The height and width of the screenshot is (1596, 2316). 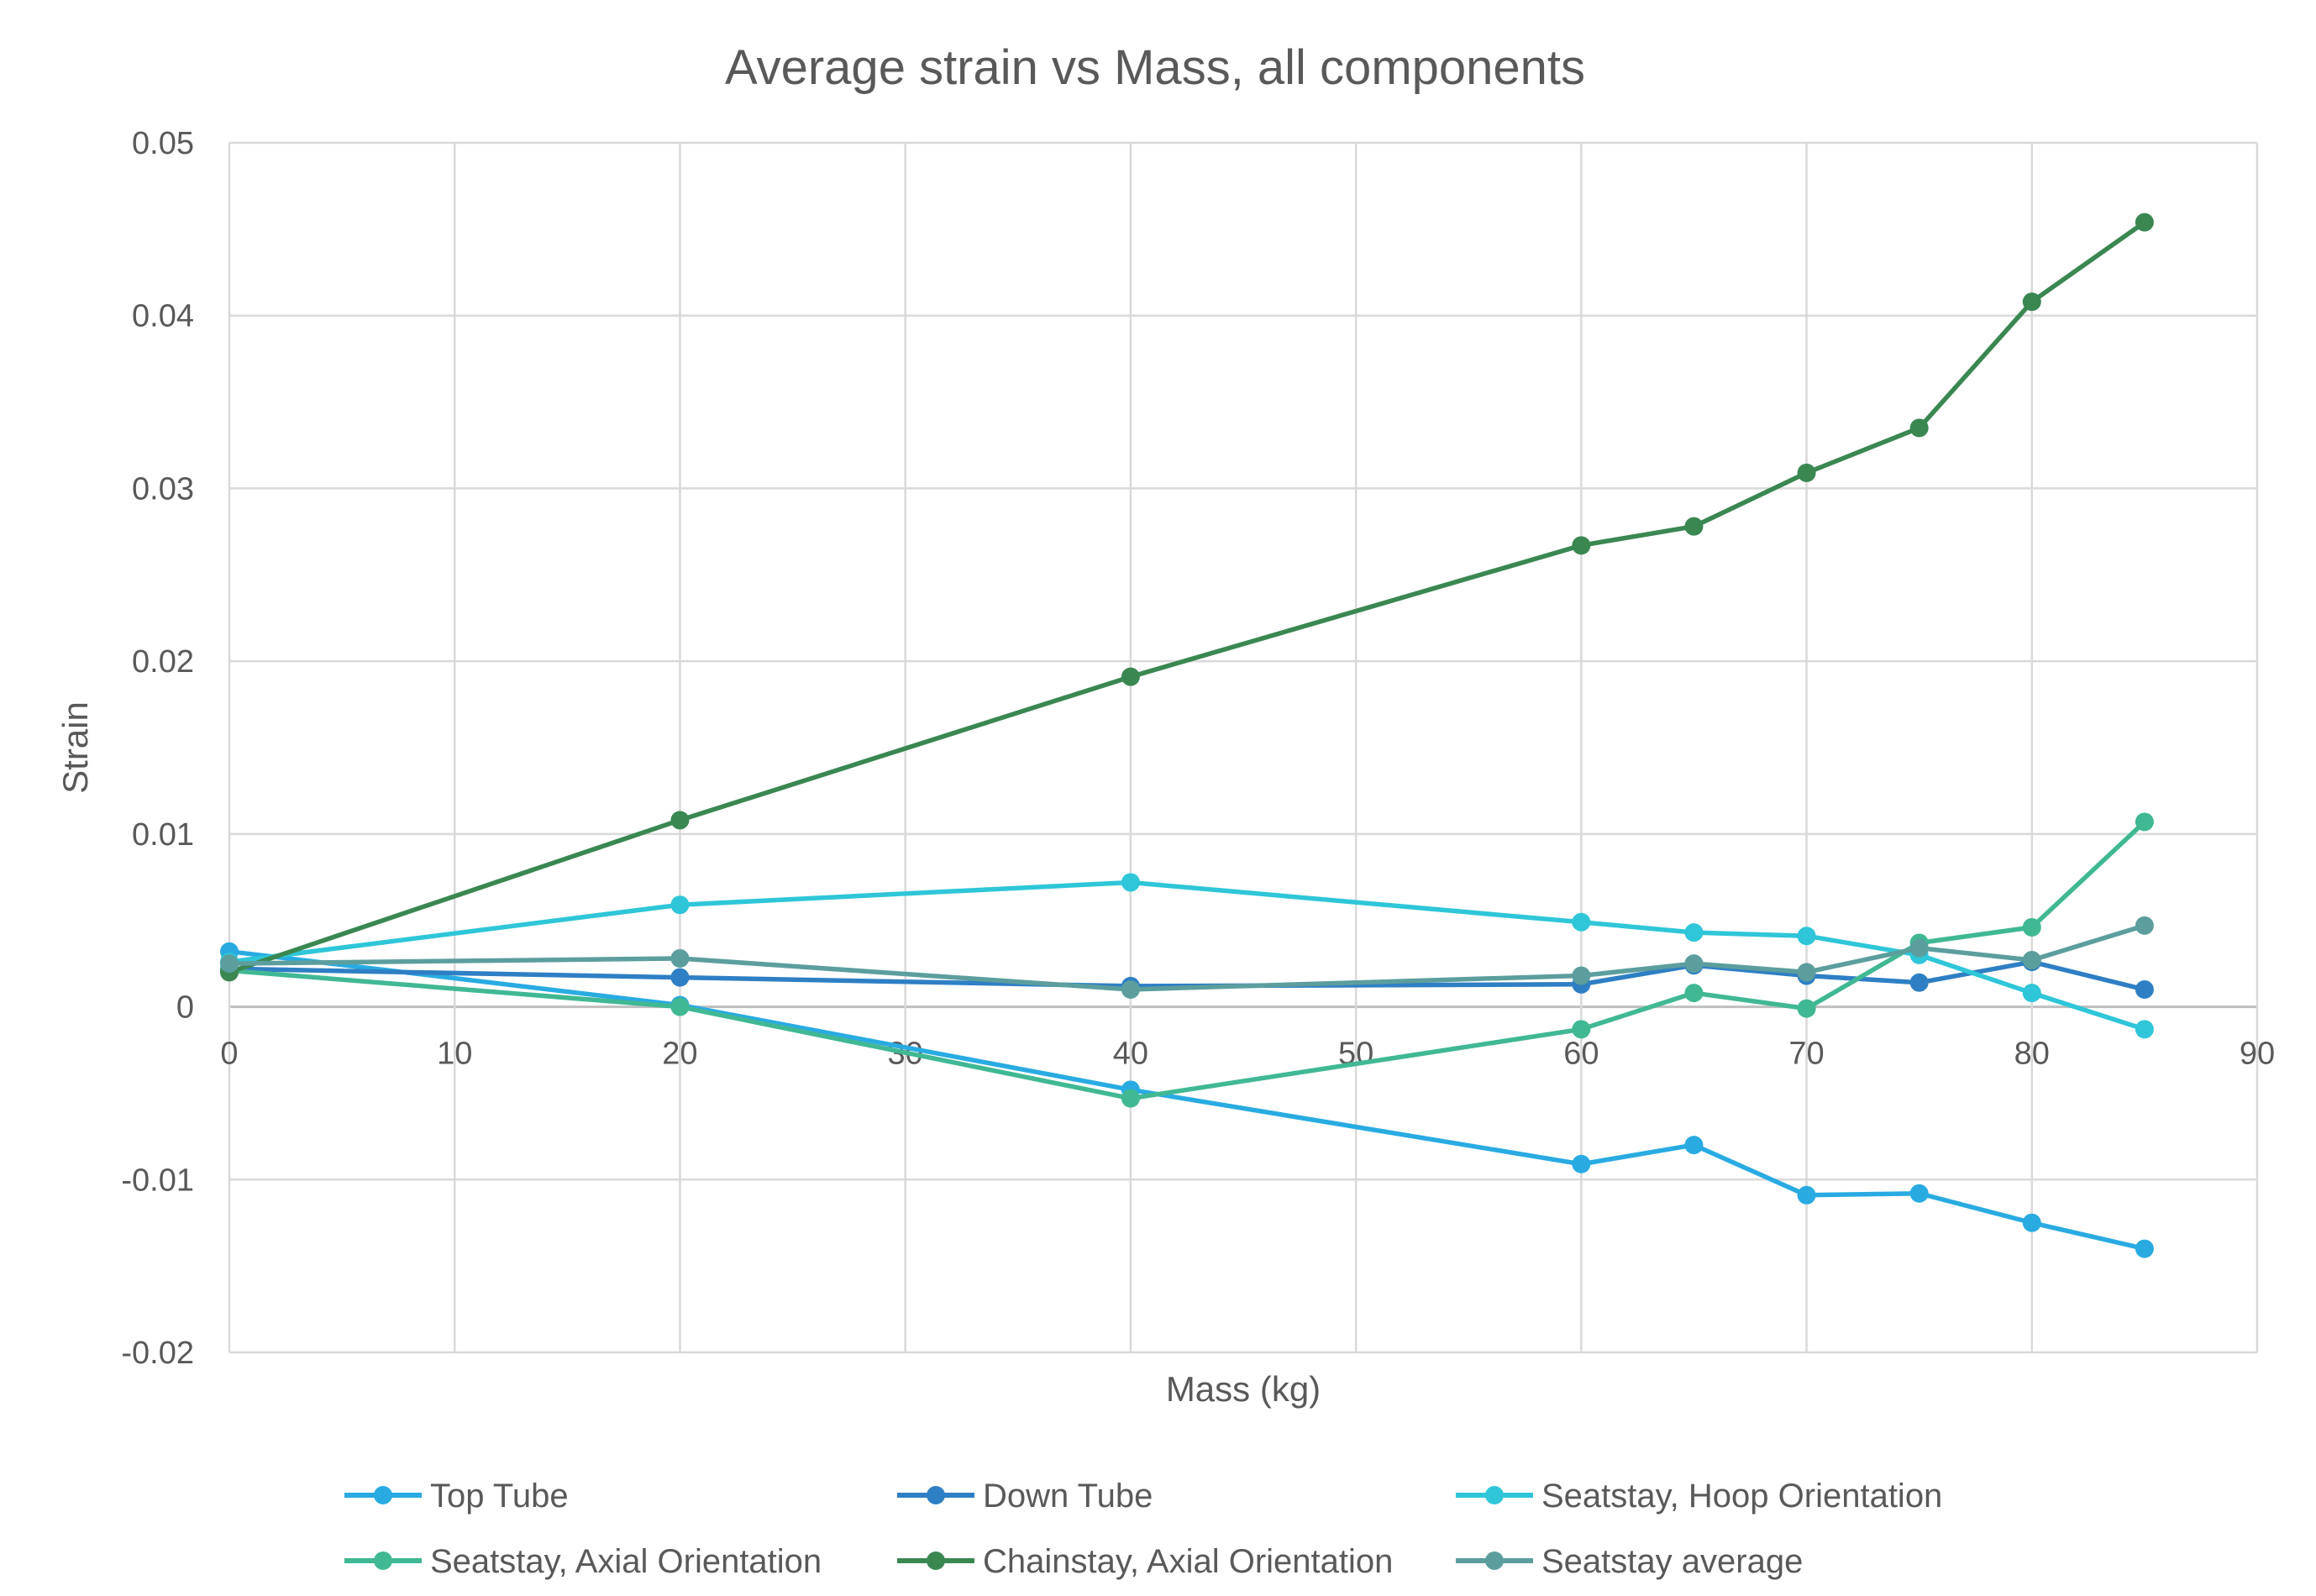 What do you see at coordinates (157, 1180) in the screenshot?
I see `y-tick-label: -0.01` at bounding box center [157, 1180].